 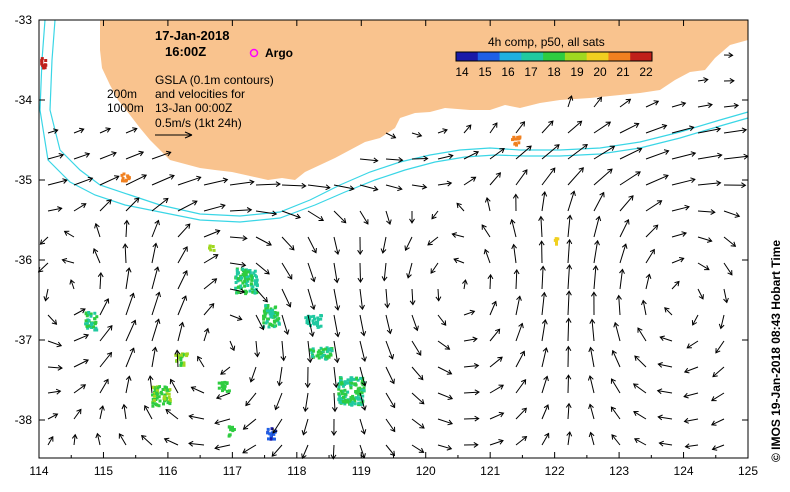 I want to click on y-tick-label: -34, so click(x=24, y=100).